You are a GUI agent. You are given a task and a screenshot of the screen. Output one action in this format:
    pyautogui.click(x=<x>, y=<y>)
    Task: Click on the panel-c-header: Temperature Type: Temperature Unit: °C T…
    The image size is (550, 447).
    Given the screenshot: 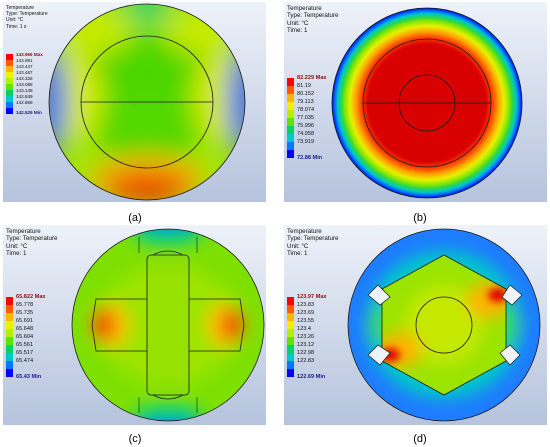 What is the action you would take?
    pyautogui.click(x=31, y=243)
    